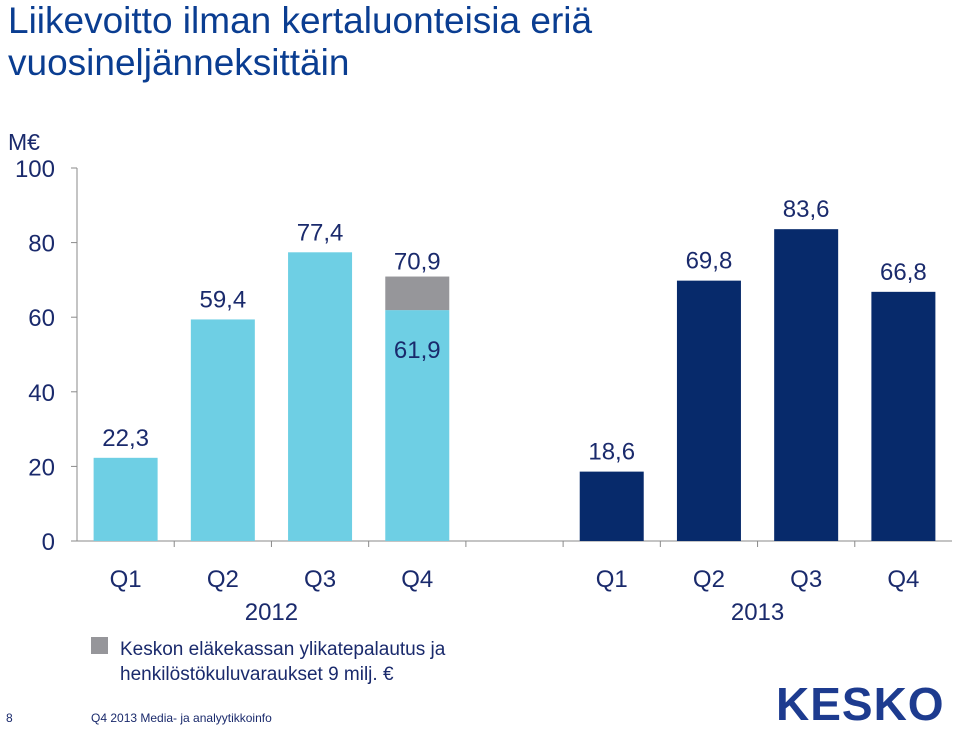 This screenshot has height=732, width=960. What do you see at coordinates (24, 142) in the screenshot?
I see `y-axis-unit-label: M€` at bounding box center [24, 142].